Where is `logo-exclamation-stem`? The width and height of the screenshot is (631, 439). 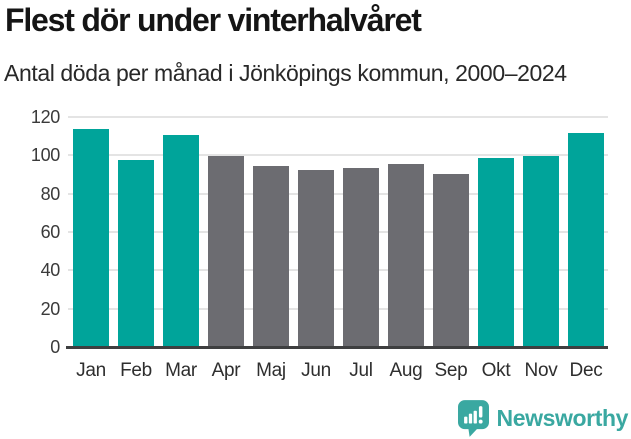 logo-exclamation-stem is located at coordinates (480, 412).